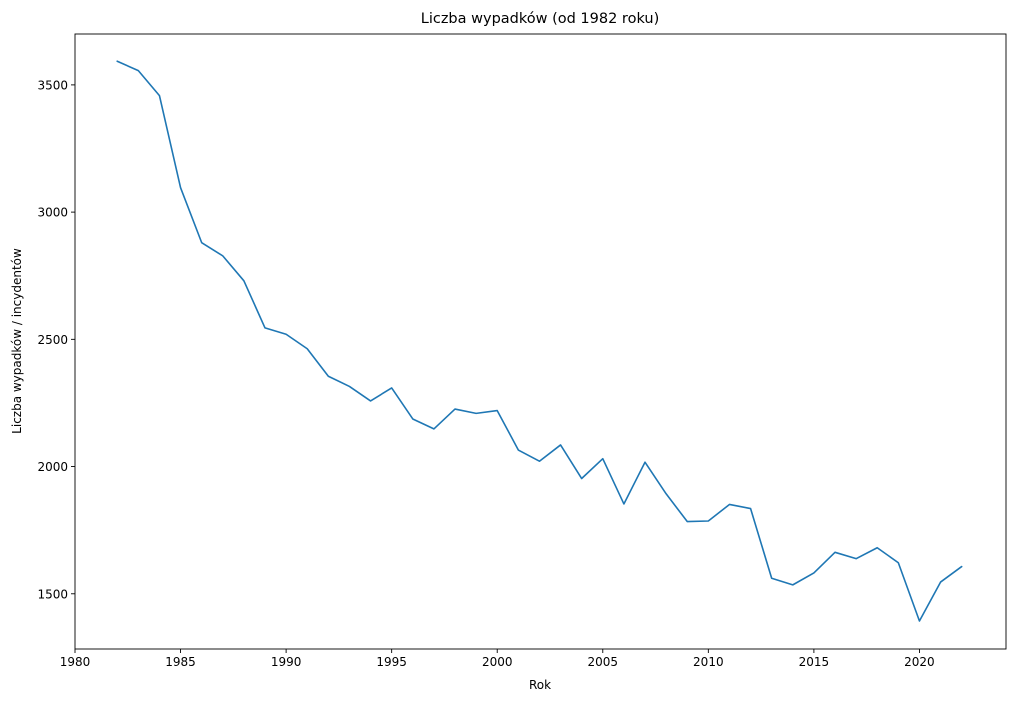 The height and width of the screenshot is (702, 1014). What do you see at coordinates (540, 19) in the screenshot?
I see `chart-title: Liczba wypadków (od 1982 roku)` at bounding box center [540, 19].